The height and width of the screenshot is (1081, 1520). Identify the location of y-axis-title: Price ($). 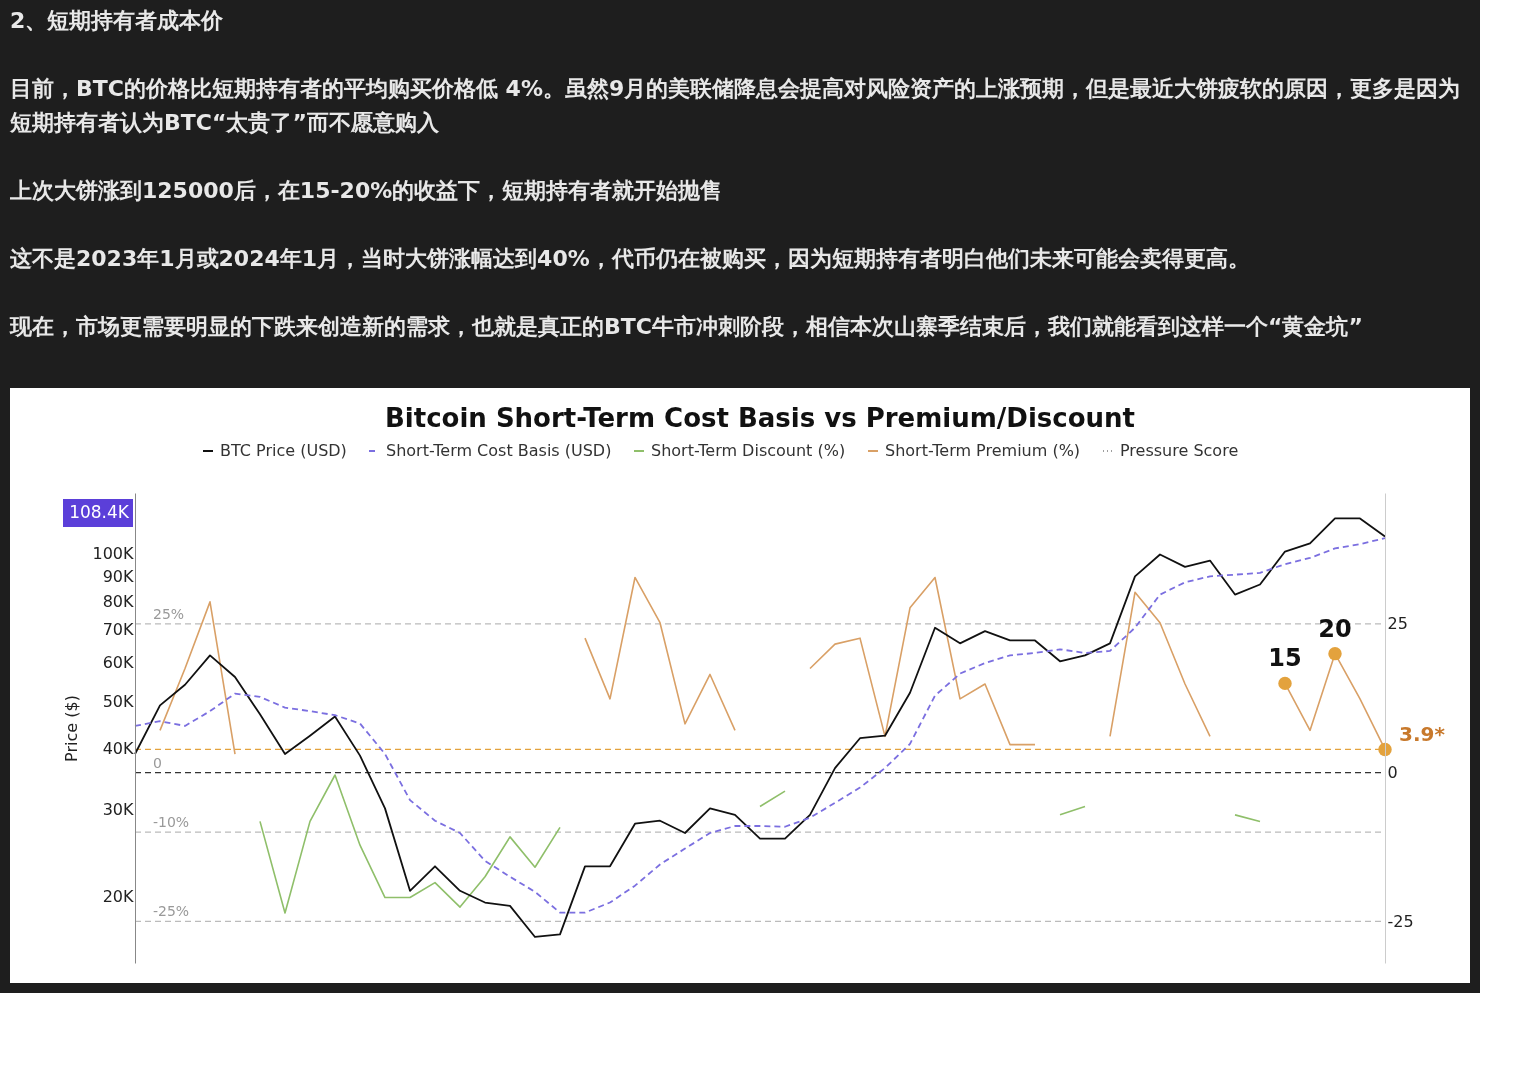
(72, 728).